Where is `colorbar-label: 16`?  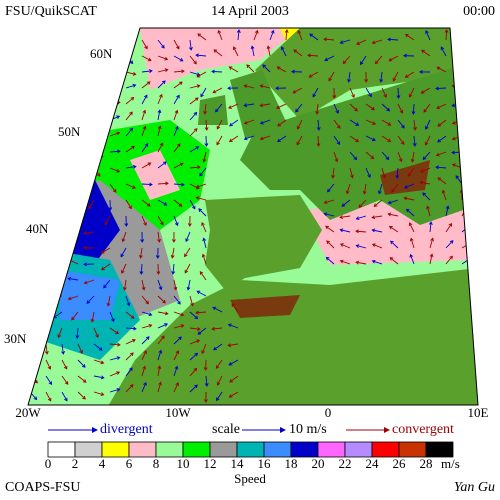 colorbar-label: 16 is located at coordinates (265, 463).